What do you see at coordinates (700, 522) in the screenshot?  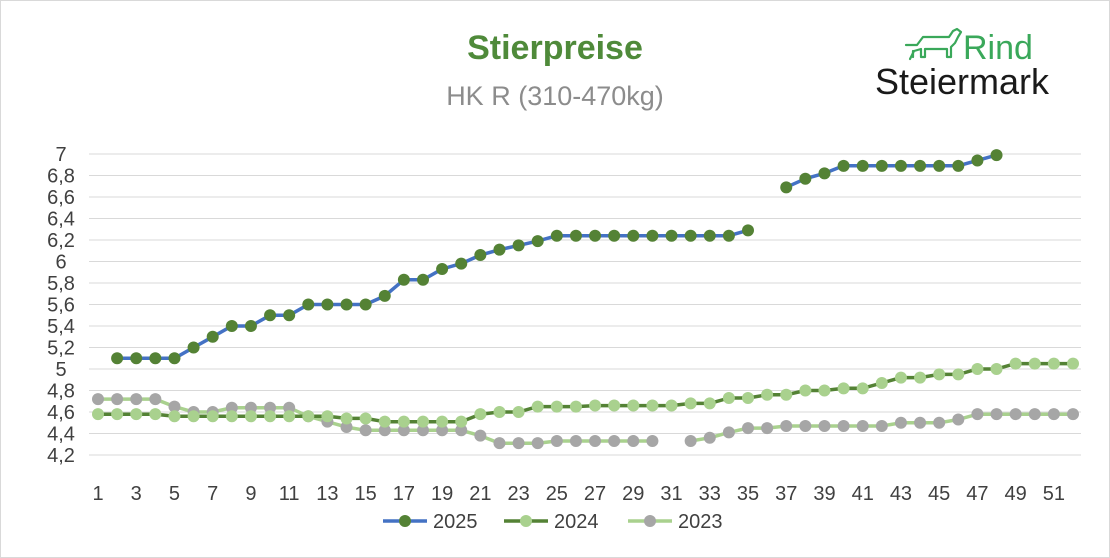 I see `legend-label: 2023` at bounding box center [700, 522].